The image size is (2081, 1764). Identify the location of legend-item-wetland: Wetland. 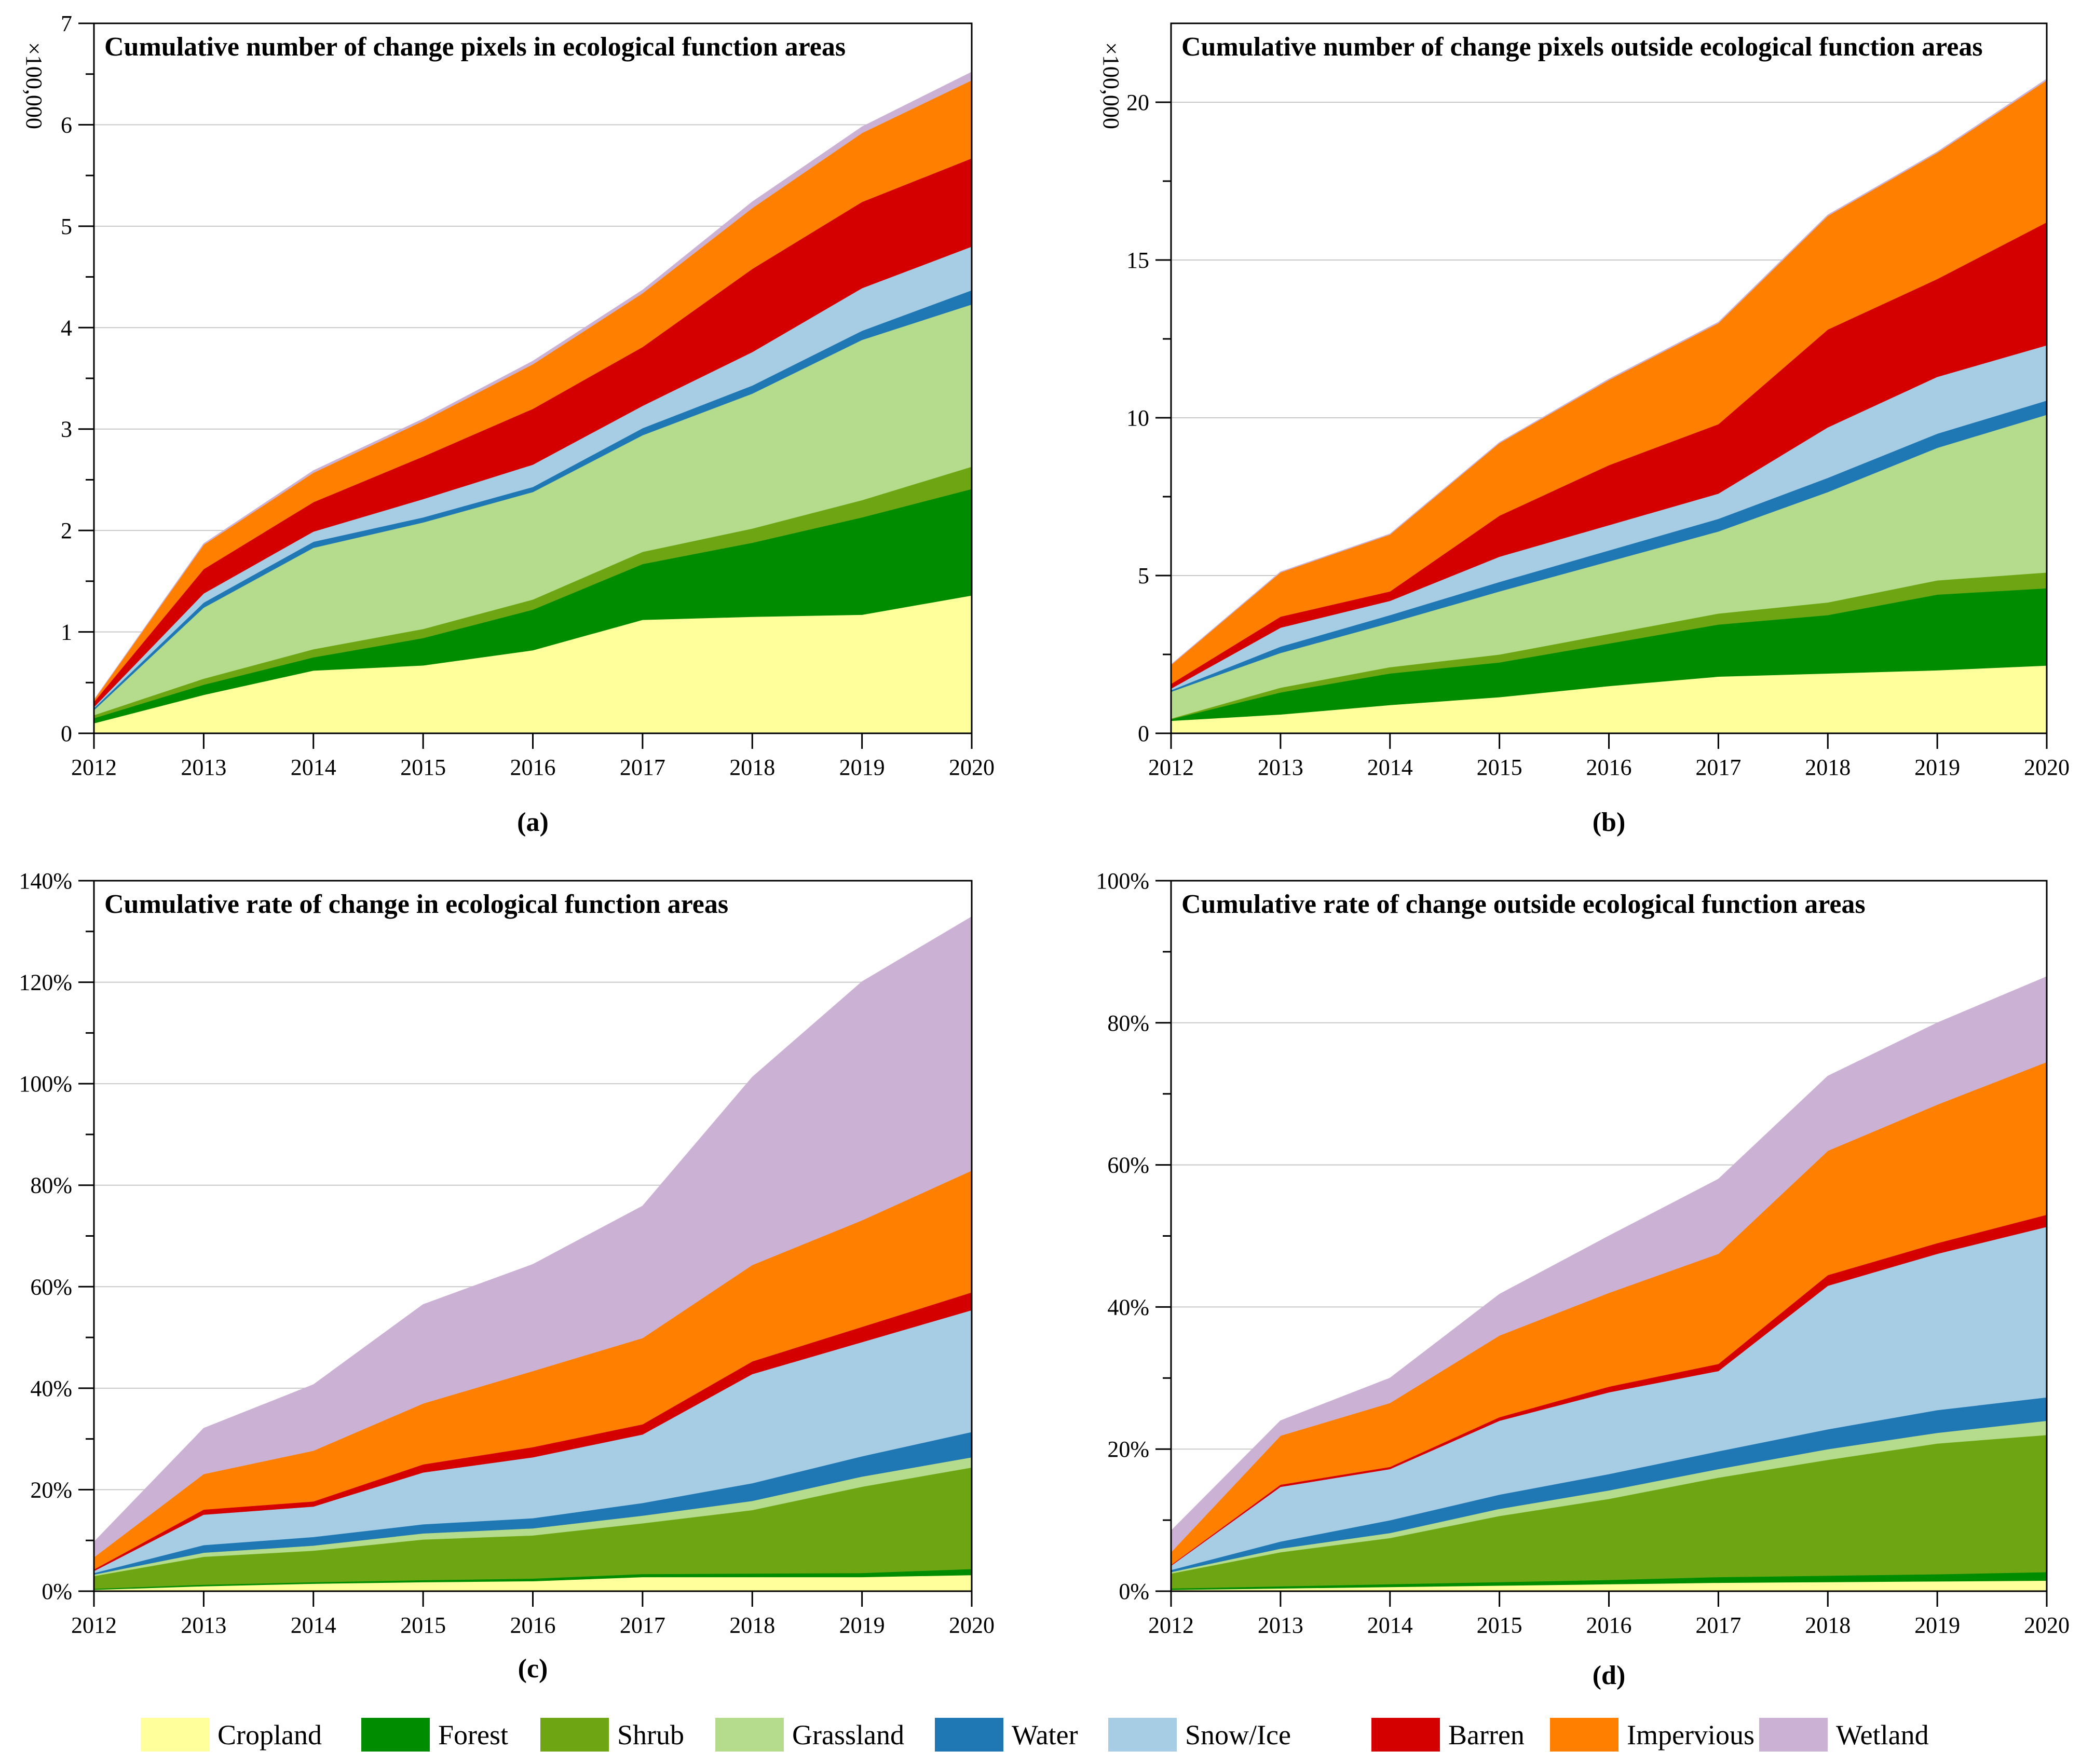
(1844, 1735).